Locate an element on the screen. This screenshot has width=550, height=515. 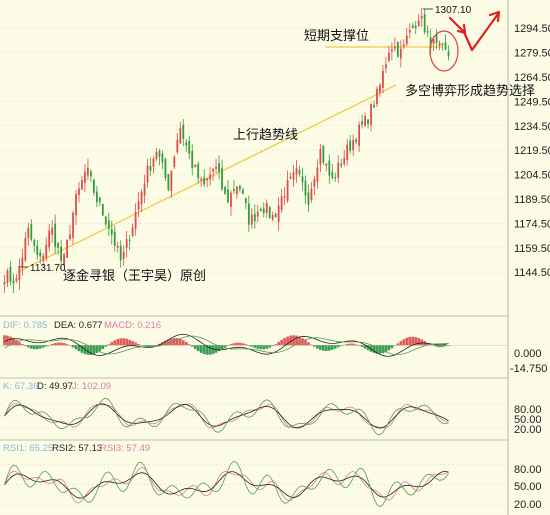
price-tick-label: 1174.50 is located at coordinates (532, 224).